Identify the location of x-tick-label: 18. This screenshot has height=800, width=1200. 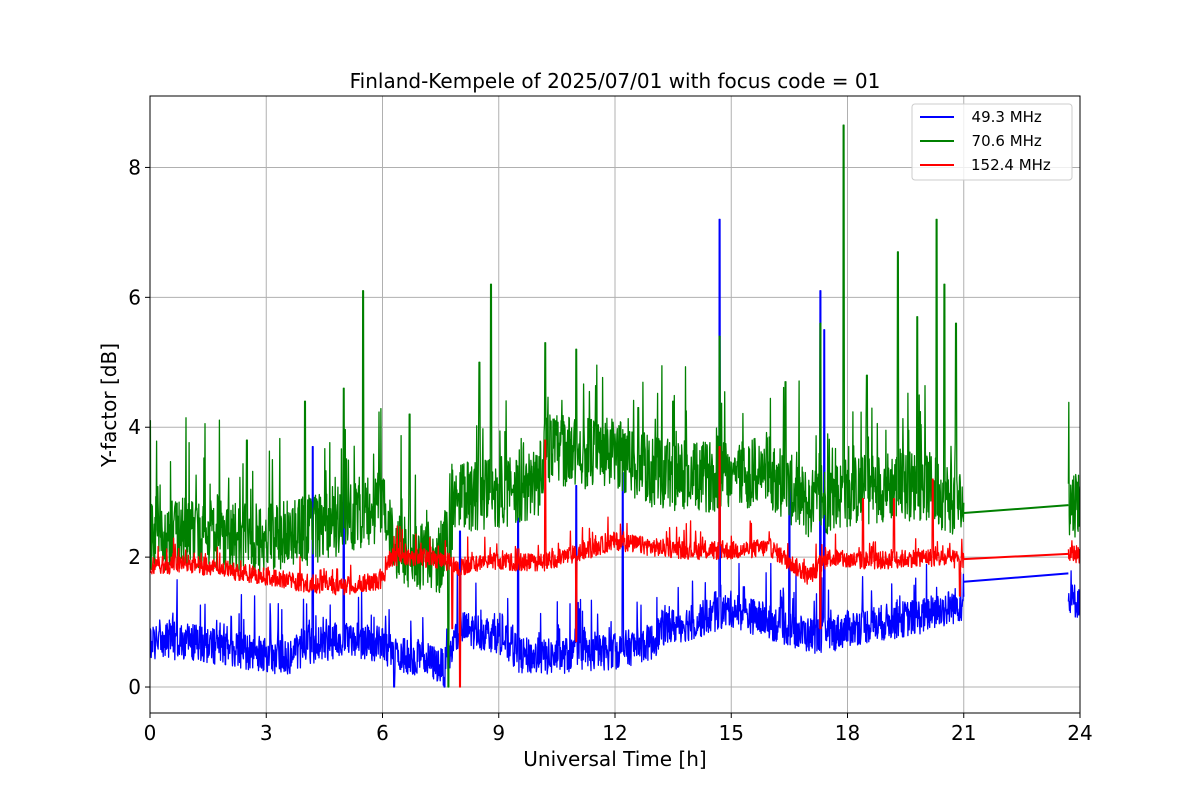
(847, 733).